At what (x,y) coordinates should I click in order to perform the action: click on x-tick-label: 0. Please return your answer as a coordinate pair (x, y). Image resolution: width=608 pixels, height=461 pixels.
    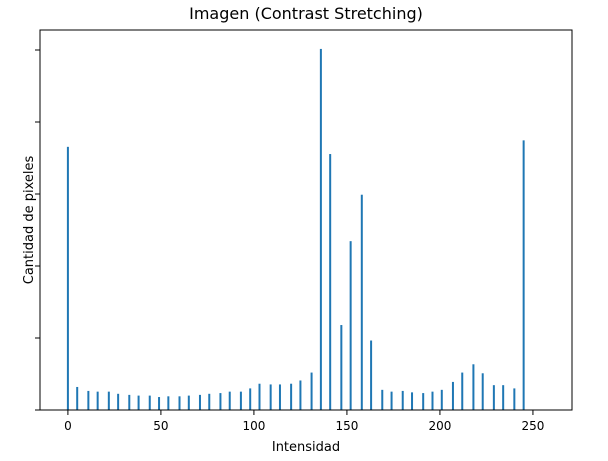
    Looking at the image, I should click on (68, 426).